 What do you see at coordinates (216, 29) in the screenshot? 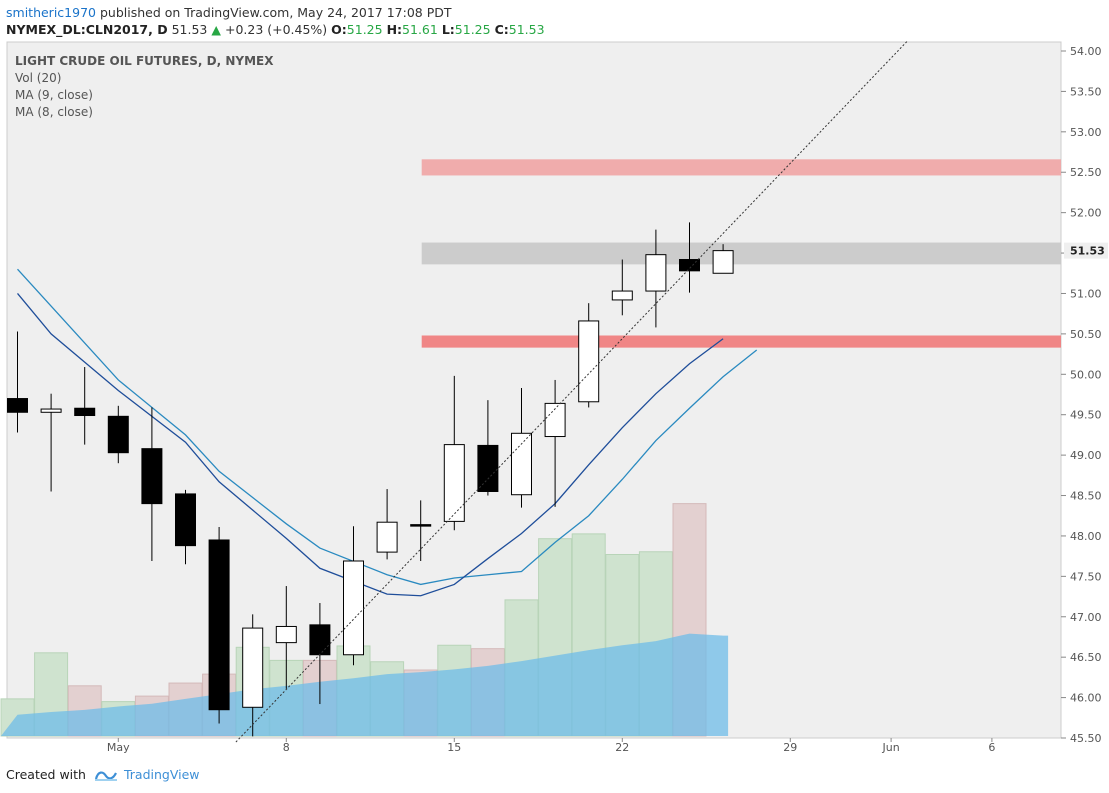
I see `up-arrow-icon: ▲` at bounding box center [216, 29].